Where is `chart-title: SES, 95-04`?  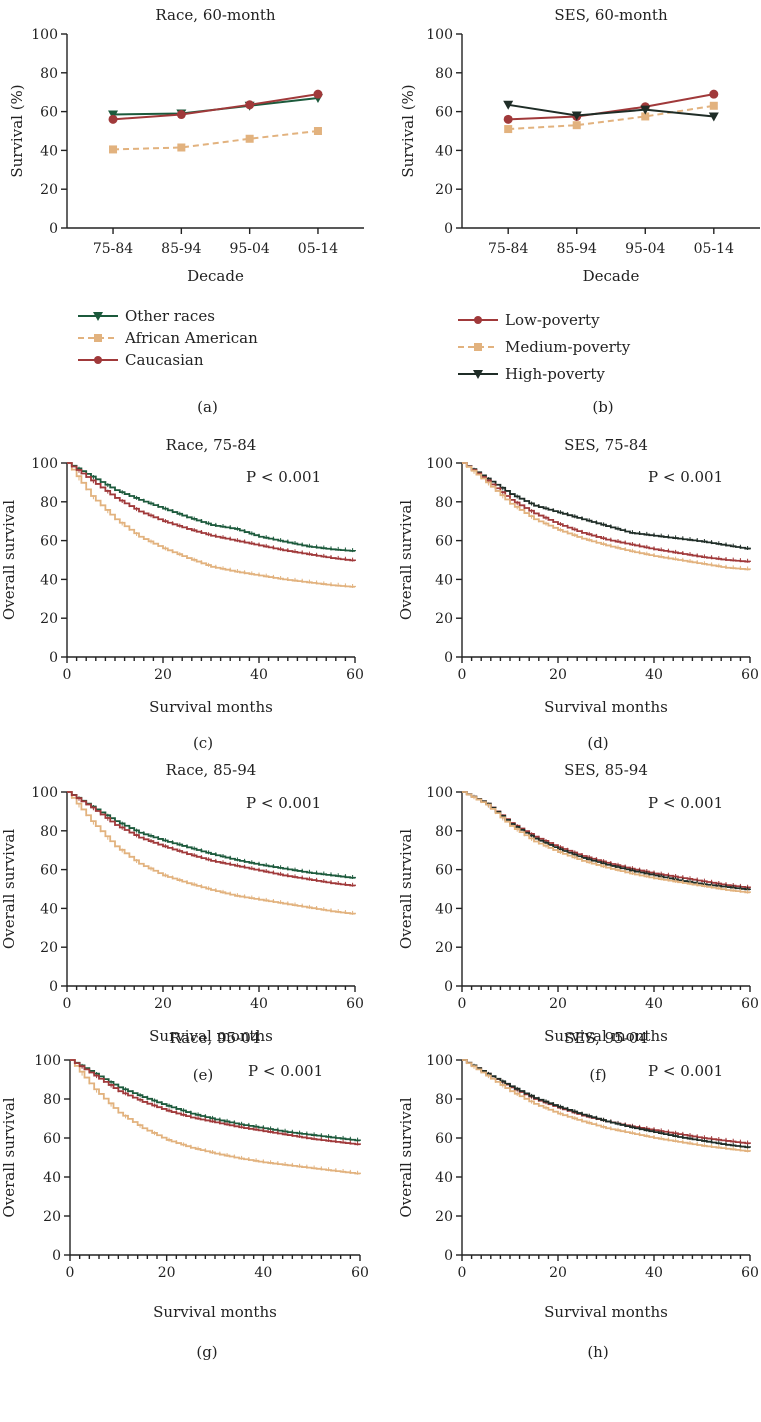
chart-title: SES, 95-04 is located at coordinates (606, 1038).